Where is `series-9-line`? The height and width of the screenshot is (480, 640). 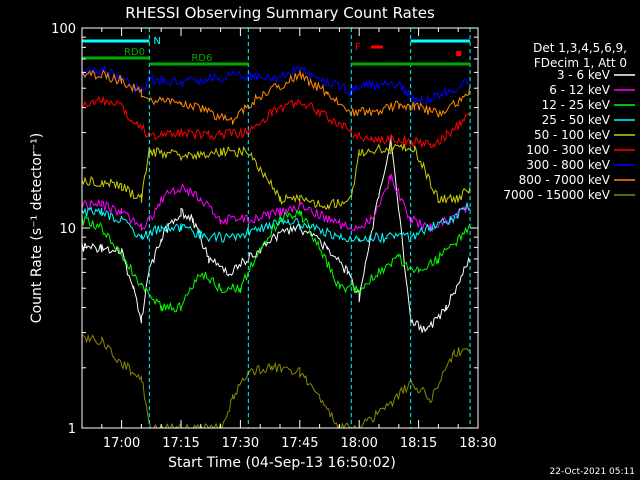
series-9-line is located at coordinates (276, 382).